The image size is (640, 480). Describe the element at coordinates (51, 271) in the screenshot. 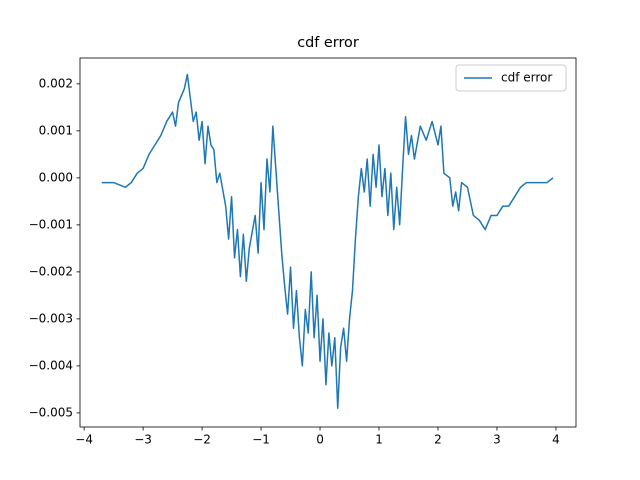

I see `y-tick-label: −0.002` at that location.